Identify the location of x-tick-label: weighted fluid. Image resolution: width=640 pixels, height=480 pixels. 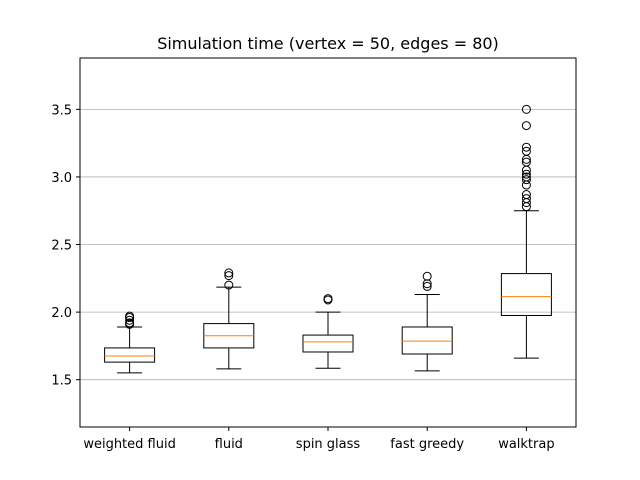
(129, 444).